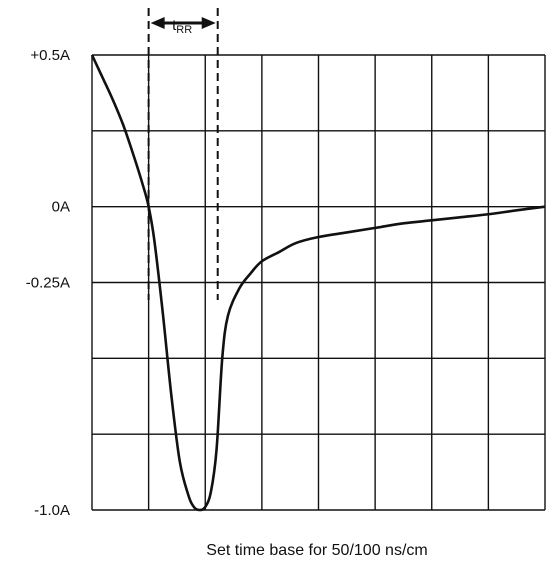 The image size is (548, 564). I want to click on y-tick-labels: +0.5A 0A -0.25A -1.0A, so click(48, 283).